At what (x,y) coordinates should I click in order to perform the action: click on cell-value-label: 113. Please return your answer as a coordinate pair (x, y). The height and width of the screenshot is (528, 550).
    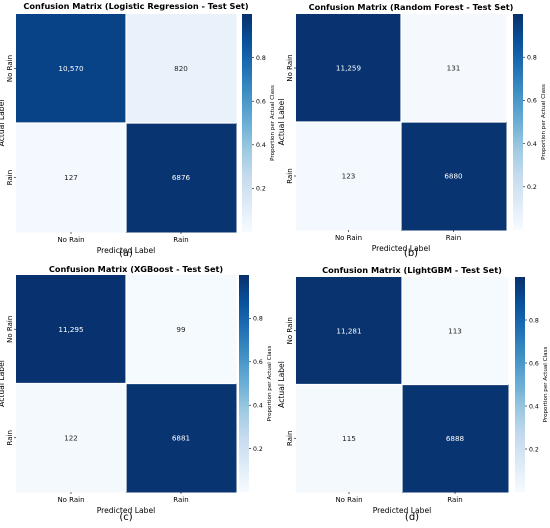
    Looking at the image, I should click on (455, 330).